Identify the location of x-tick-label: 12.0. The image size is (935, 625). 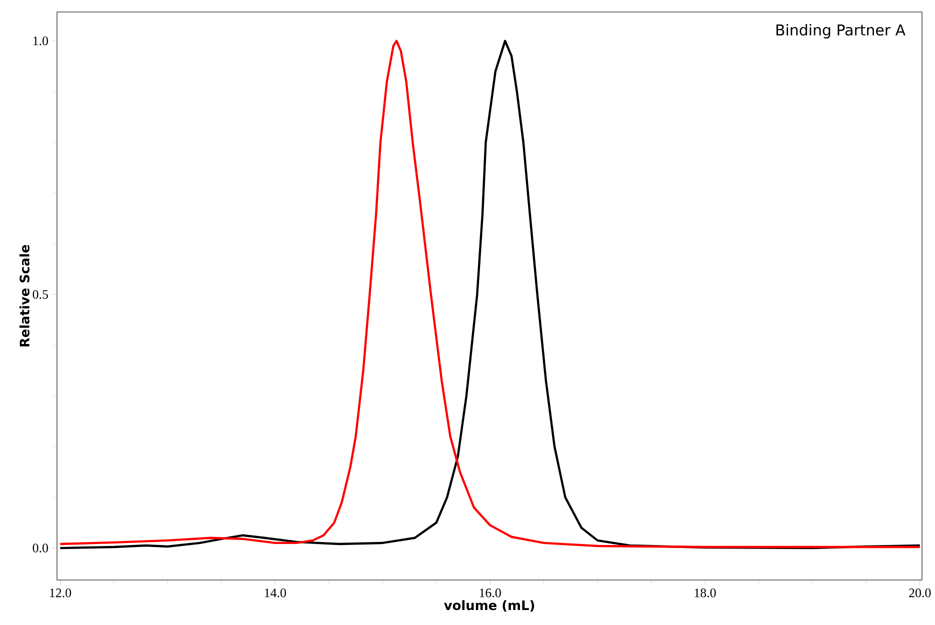
(61, 593).